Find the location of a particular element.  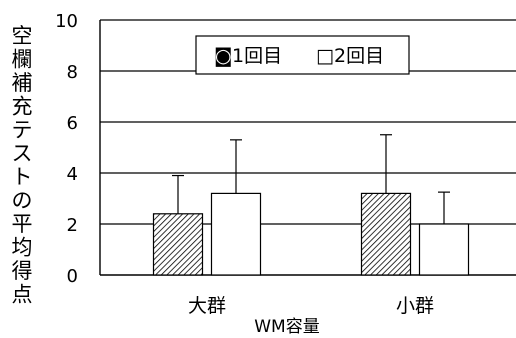

y-axis-label-char: 空 is located at coordinates (22, 36).